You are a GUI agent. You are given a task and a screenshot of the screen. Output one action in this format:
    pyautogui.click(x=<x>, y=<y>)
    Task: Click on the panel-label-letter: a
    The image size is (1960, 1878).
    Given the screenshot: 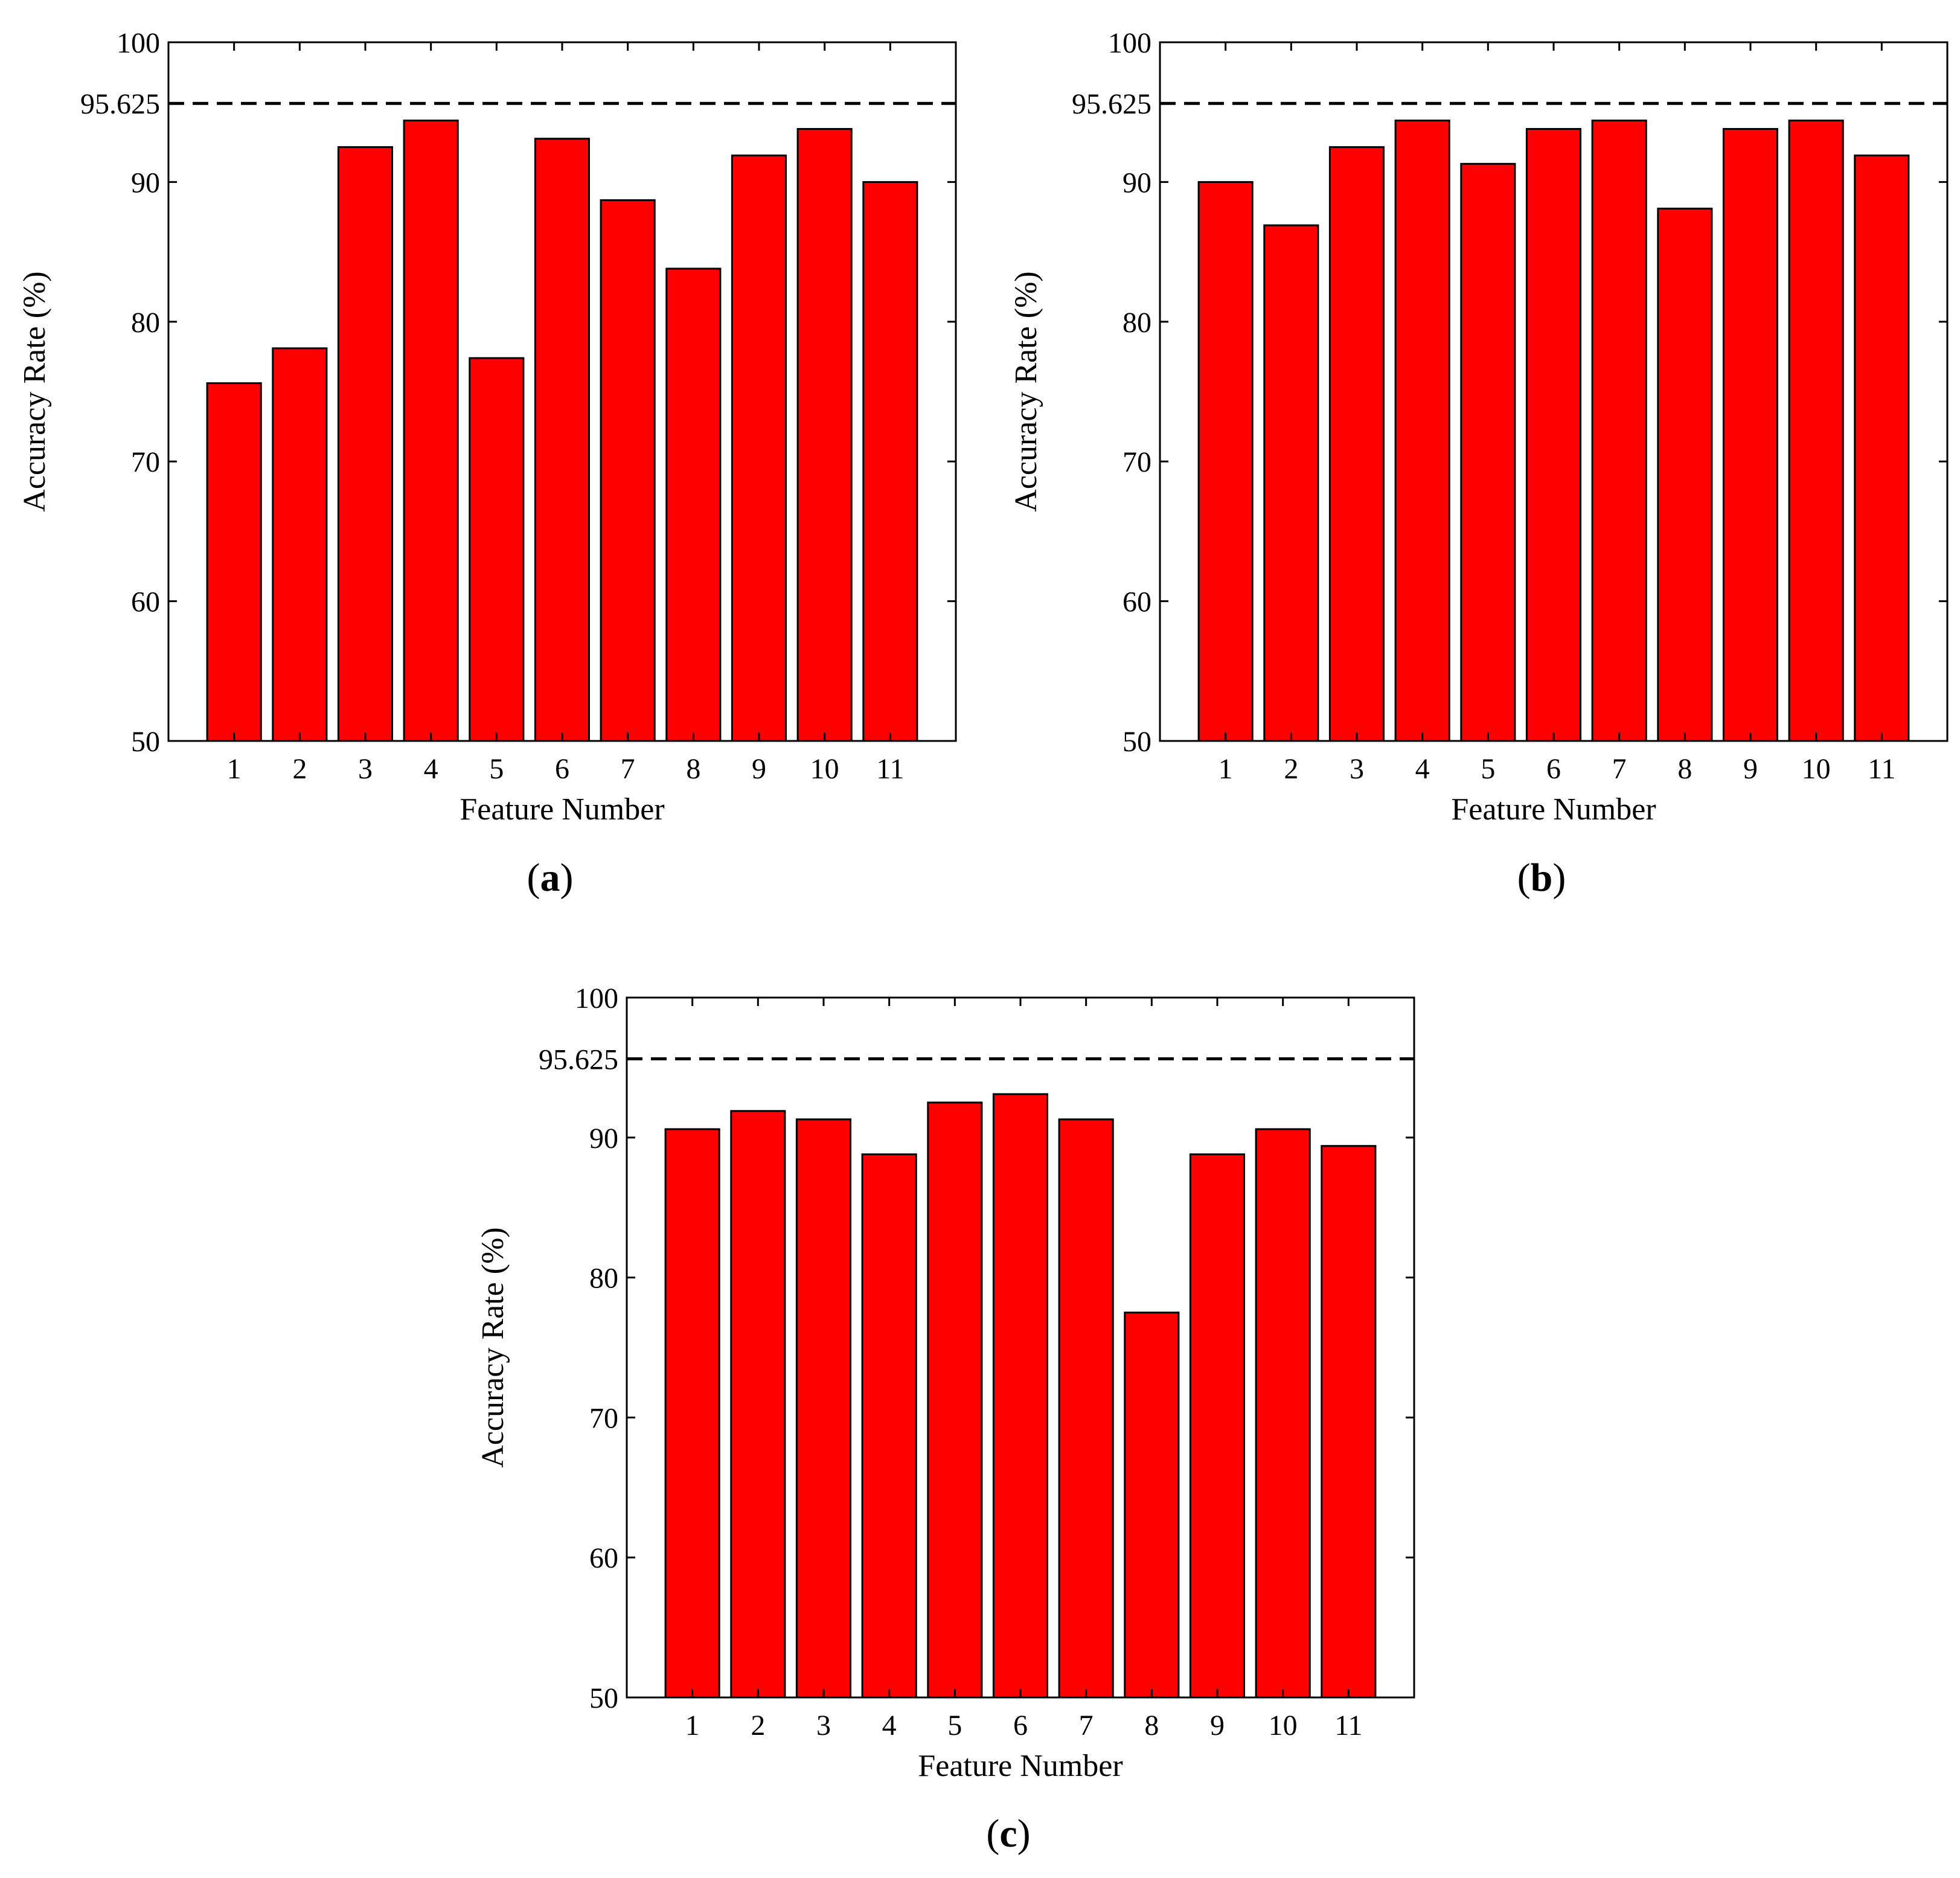 What is the action you would take?
    pyautogui.click(x=550, y=878)
    